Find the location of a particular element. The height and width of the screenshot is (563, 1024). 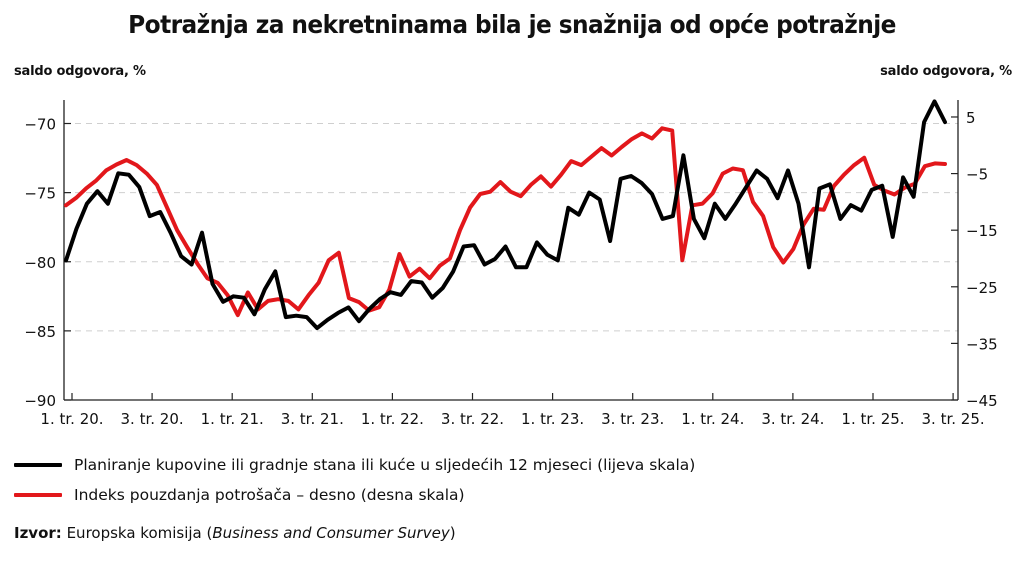

right-tick-label: −5 is located at coordinates (977, 175).